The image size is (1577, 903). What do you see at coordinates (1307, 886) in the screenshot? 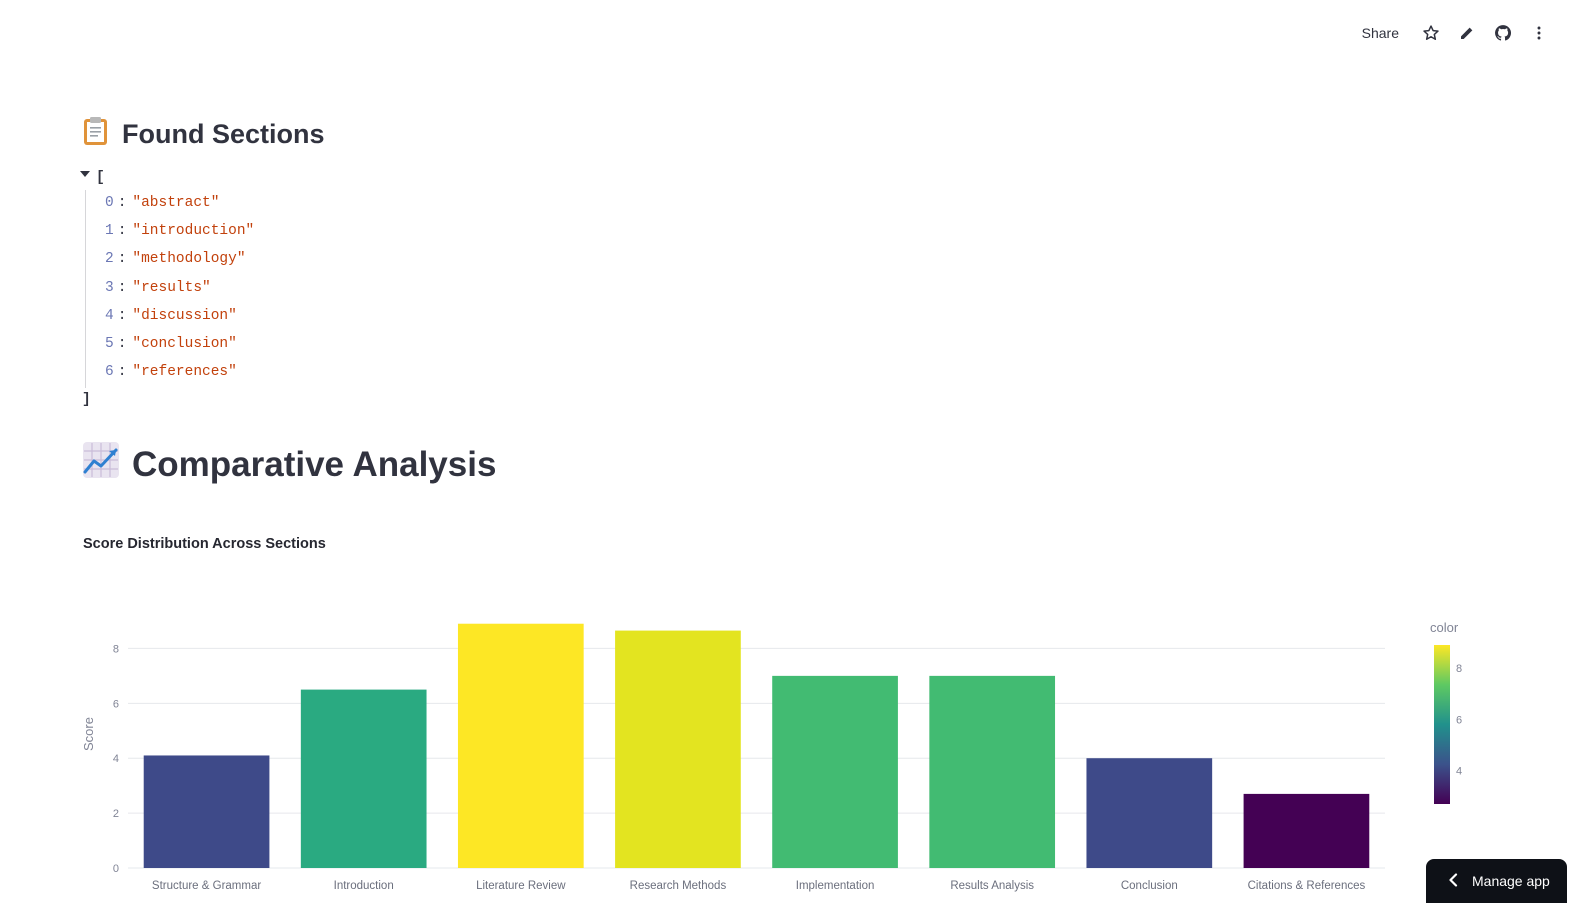
I see `x-tick-label: Citations & References` at bounding box center [1307, 886].